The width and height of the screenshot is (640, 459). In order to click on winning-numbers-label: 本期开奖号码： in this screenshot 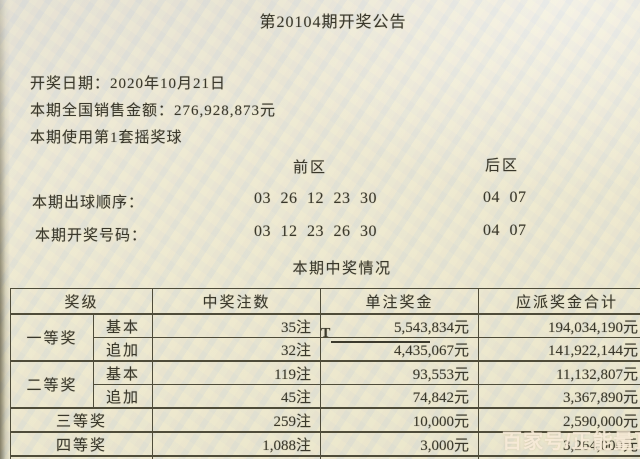, I will do `click(91, 236)`.